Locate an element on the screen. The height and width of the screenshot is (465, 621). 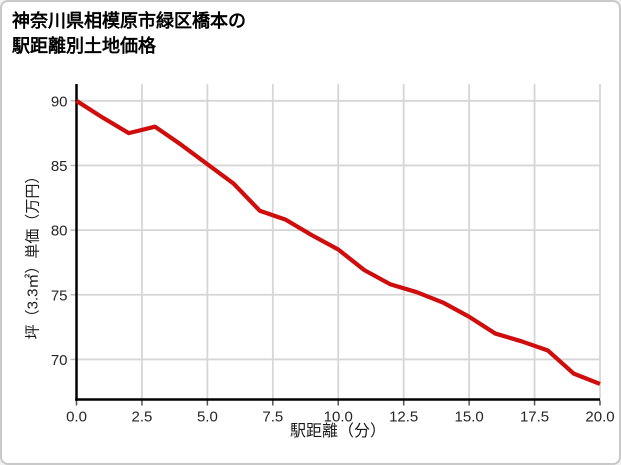
x-tick-label: 5.0 is located at coordinates (207, 417).